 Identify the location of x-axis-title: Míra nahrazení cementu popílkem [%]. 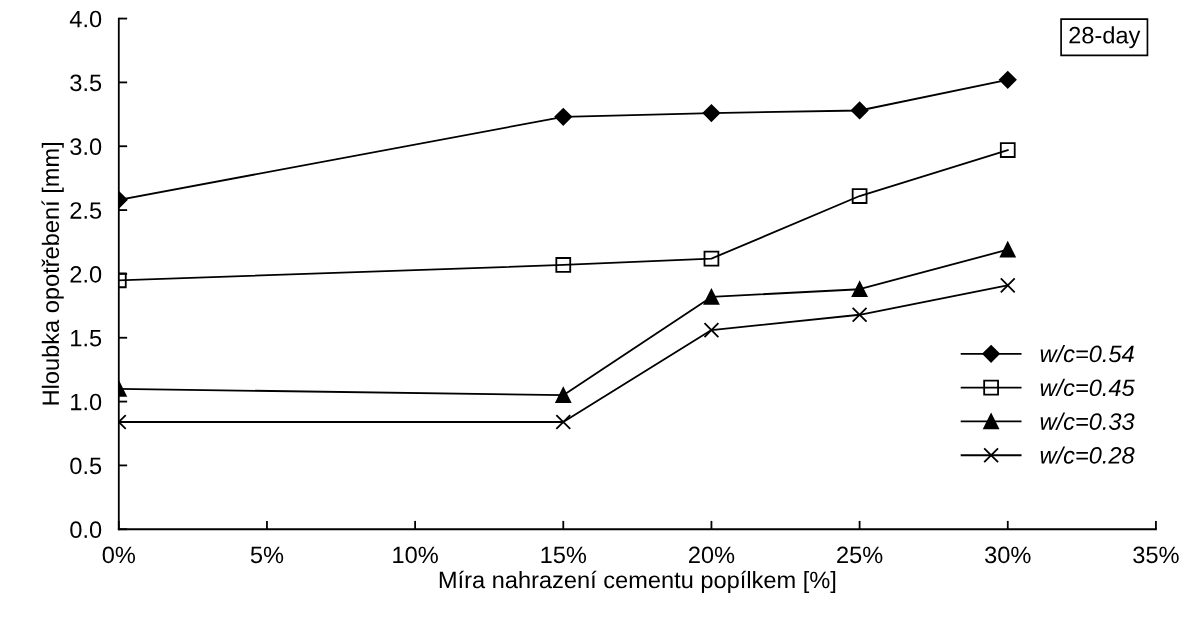
(637, 581).